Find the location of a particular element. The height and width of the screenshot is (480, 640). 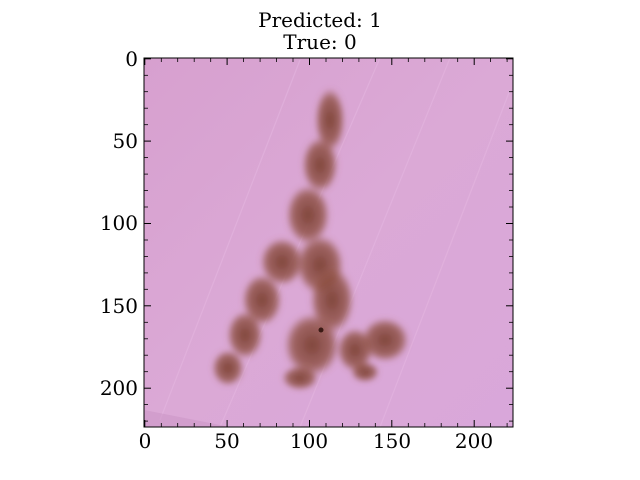

y-tick-label: 150 is located at coordinates (118, 306).